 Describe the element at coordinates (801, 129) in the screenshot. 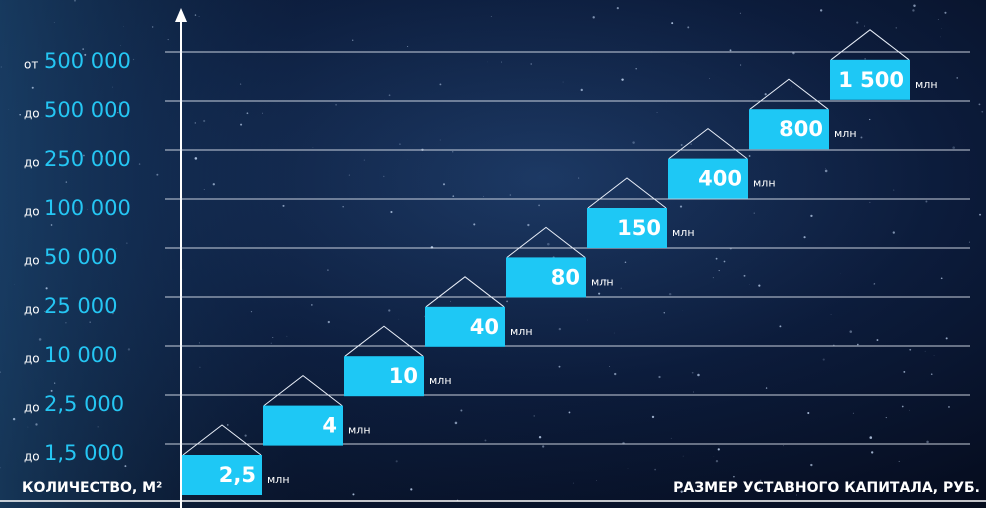

I see `step-value: 800` at that location.